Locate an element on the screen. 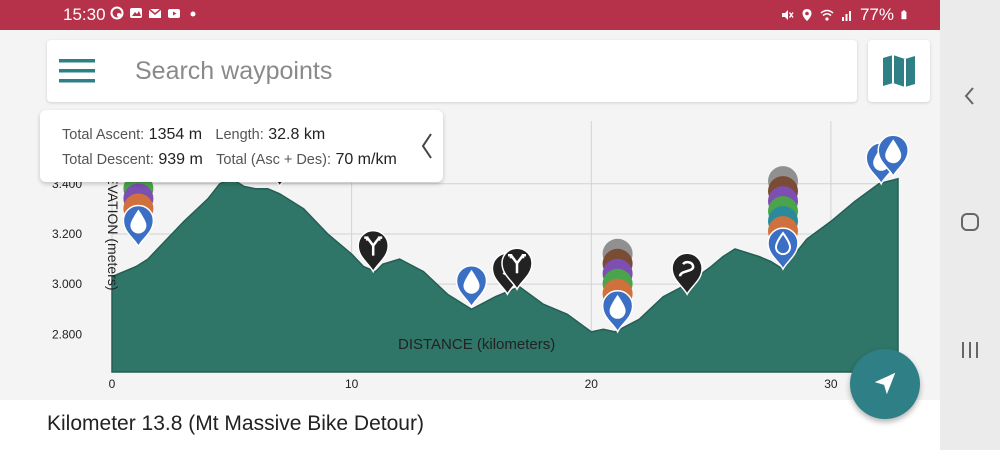 This screenshot has width=1000, height=450. recent-apps-icon is located at coordinates (970, 350).